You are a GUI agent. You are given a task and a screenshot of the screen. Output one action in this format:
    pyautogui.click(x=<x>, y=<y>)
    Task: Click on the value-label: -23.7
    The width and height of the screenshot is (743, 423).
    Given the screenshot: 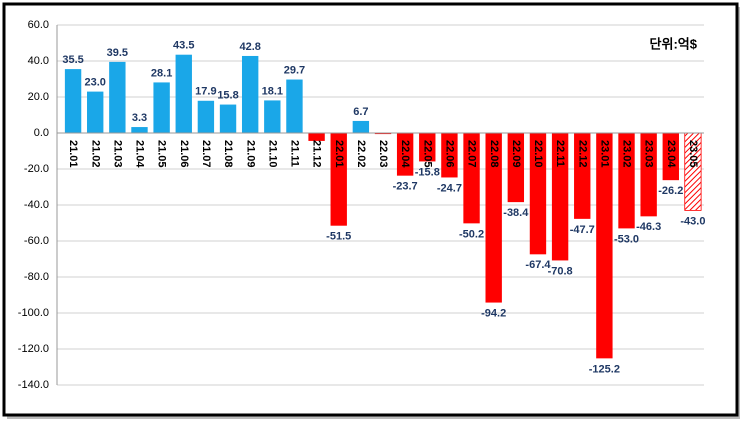 What is the action you would take?
    pyautogui.click(x=405, y=187)
    